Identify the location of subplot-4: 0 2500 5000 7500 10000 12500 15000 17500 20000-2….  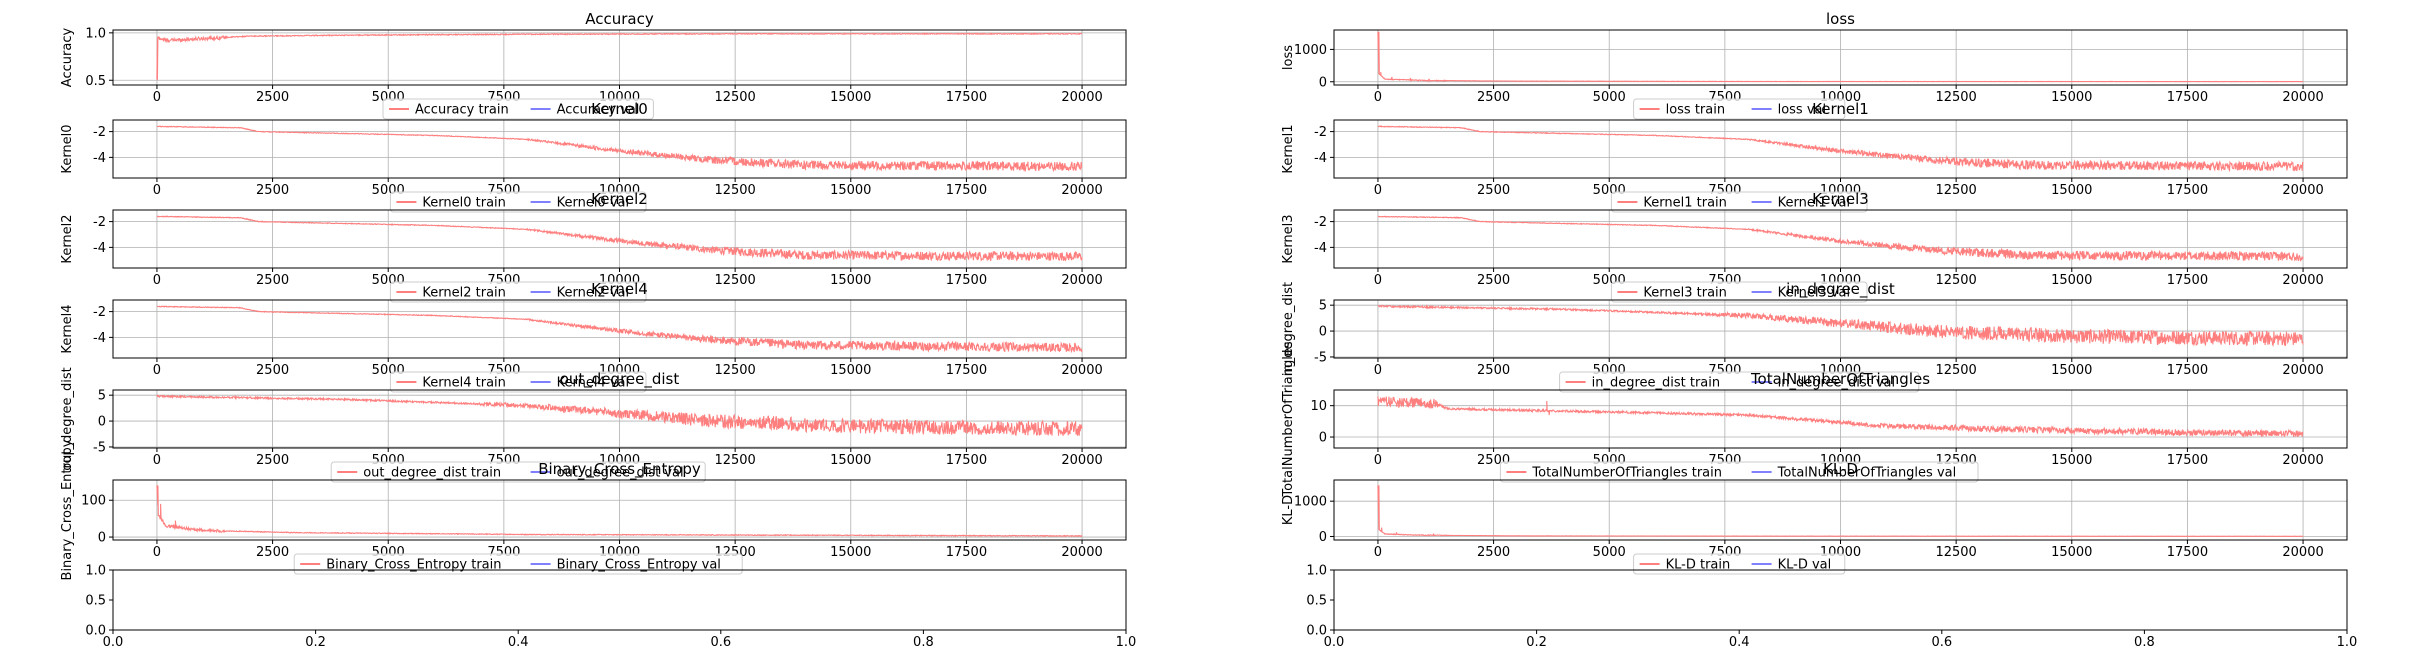
(593, 246).